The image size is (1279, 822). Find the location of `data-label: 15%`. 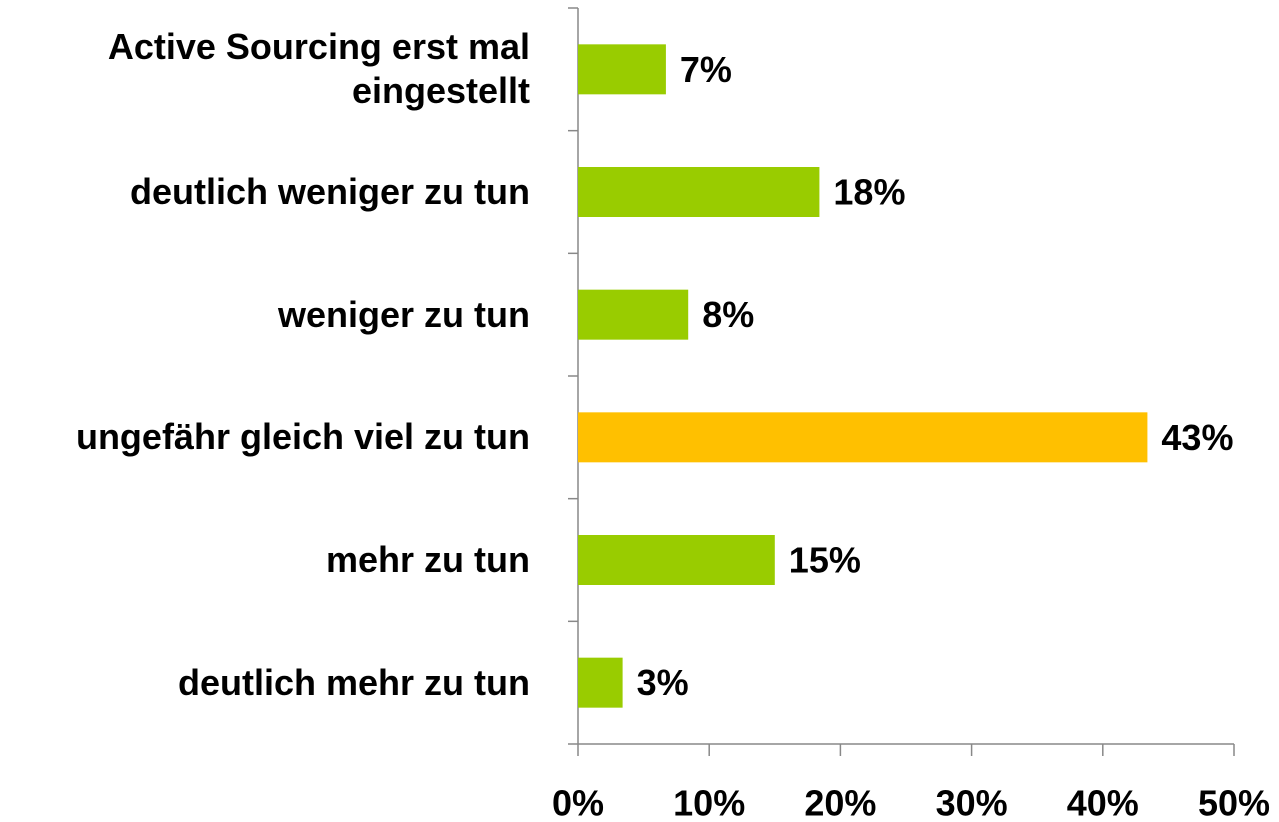

data-label: 15% is located at coordinates (825, 560).